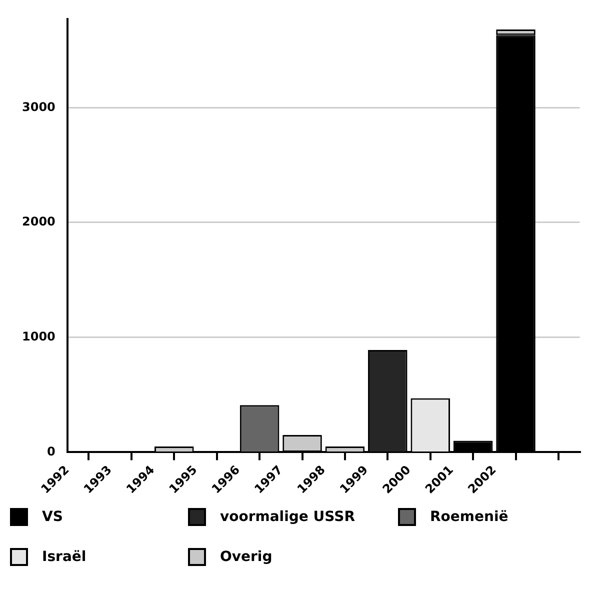  What do you see at coordinates (52, 517) in the screenshot?
I see `legend-label: VS` at bounding box center [52, 517].